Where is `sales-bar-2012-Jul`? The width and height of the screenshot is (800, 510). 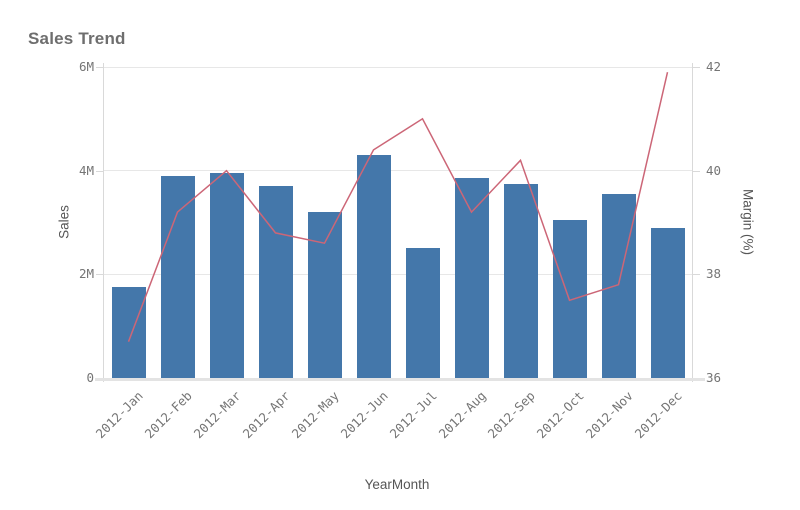
sales-bar-2012-Jul is located at coordinates (422, 313).